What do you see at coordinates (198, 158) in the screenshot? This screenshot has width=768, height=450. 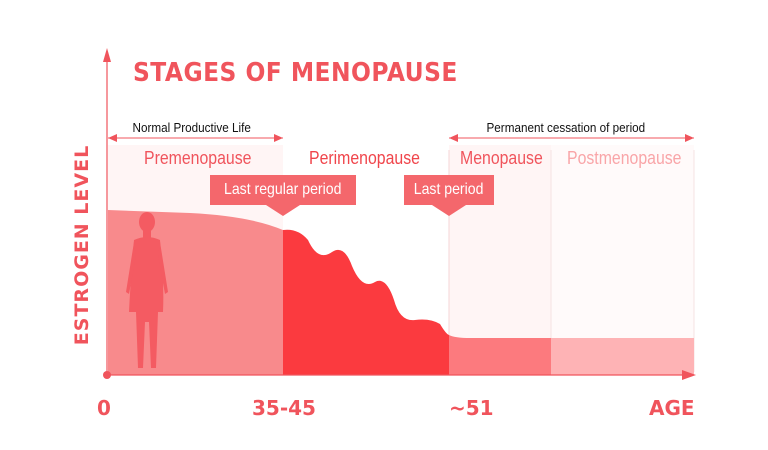 I see `stage-premenopause: Premenopause` at bounding box center [198, 158].